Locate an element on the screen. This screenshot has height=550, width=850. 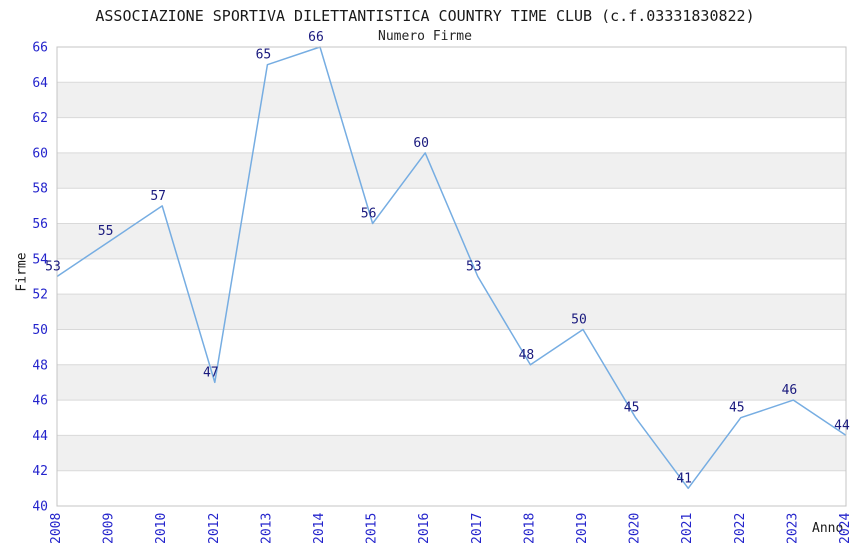
y-tick-label: 44 is located at coordinates (40, 436).